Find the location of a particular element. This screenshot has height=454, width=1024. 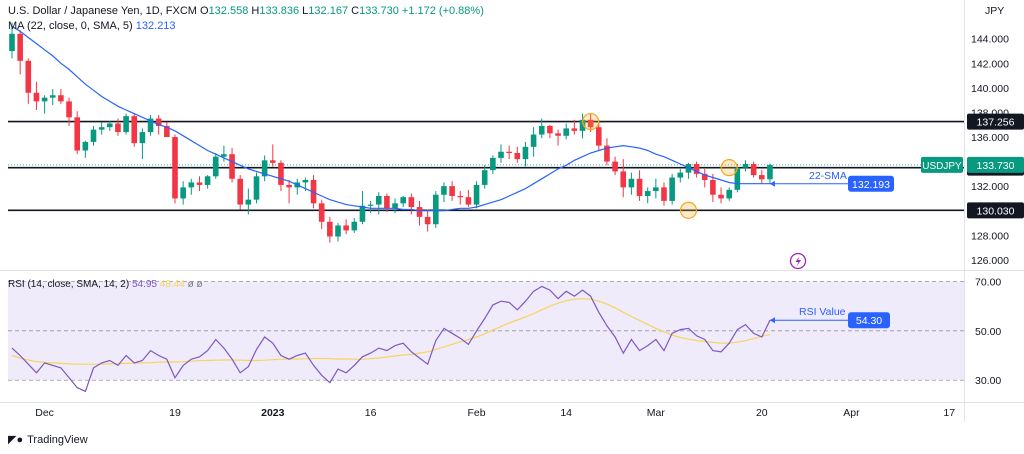

rsi-arrow-head is located at coordinates (772, 320).